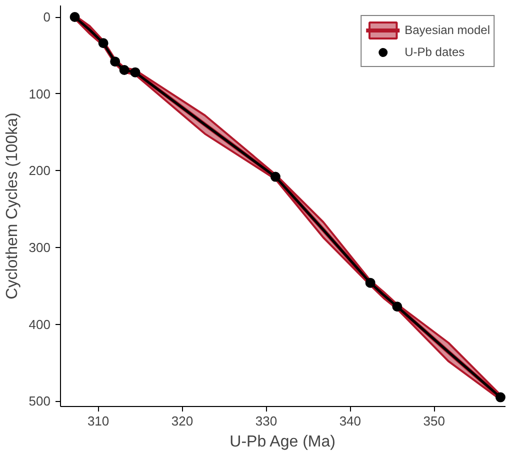 This screenshot has height=453, width=510. I want to click on x-tick-label: 340, so click(350, 421).